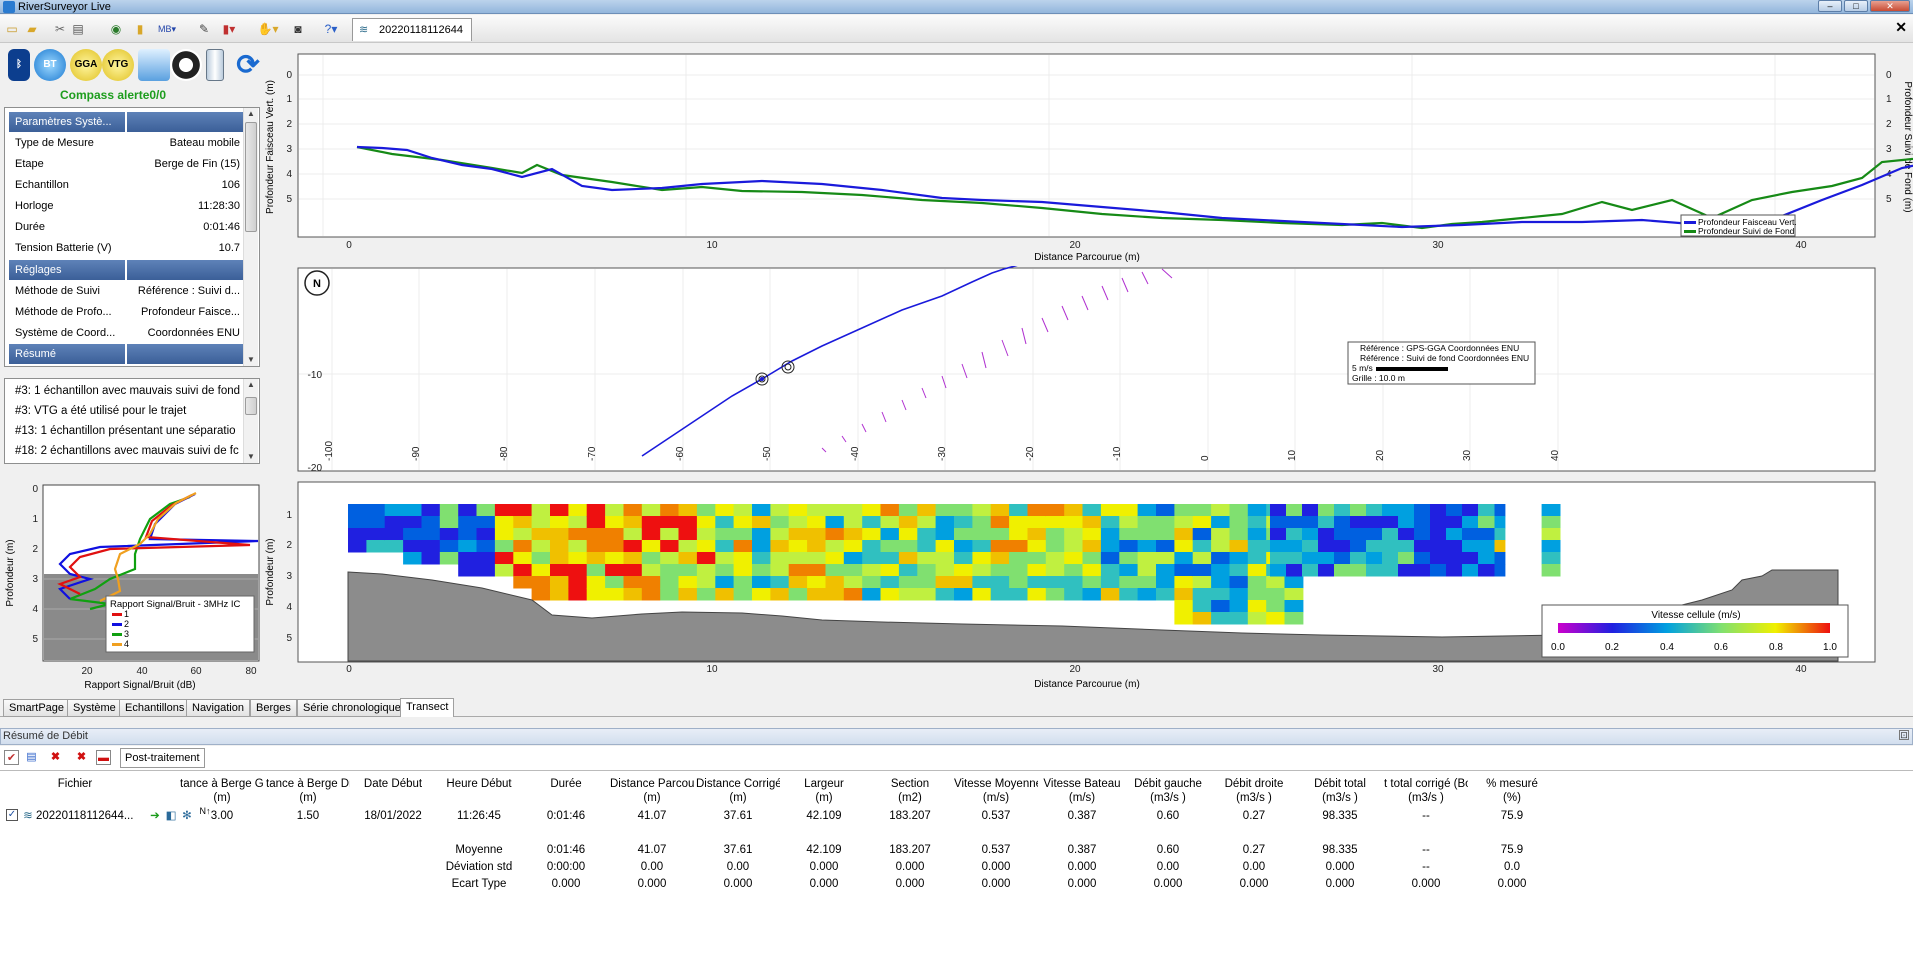  What do you see at coordinates (250, 237) in the screenshot?
I see `properties-scrollbar: ▲ ▼` at bounding box center [250, 237].